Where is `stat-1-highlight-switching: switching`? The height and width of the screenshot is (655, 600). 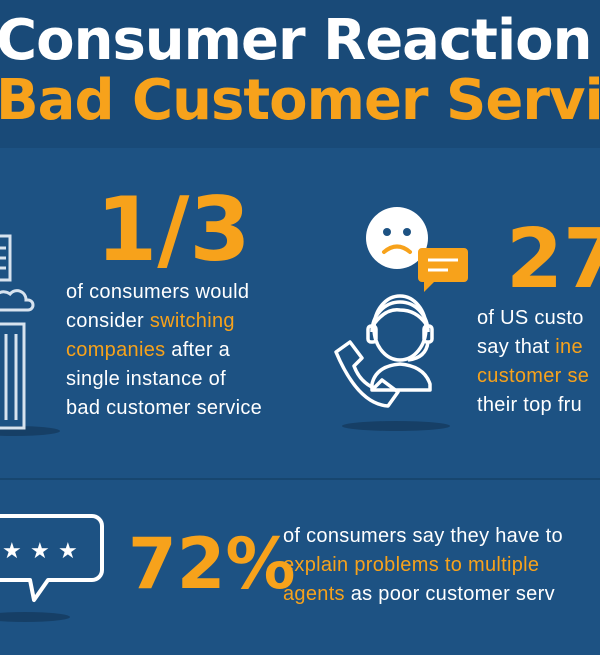 stat-1-highlight-switching: switching is located at coordinates (192, 321).